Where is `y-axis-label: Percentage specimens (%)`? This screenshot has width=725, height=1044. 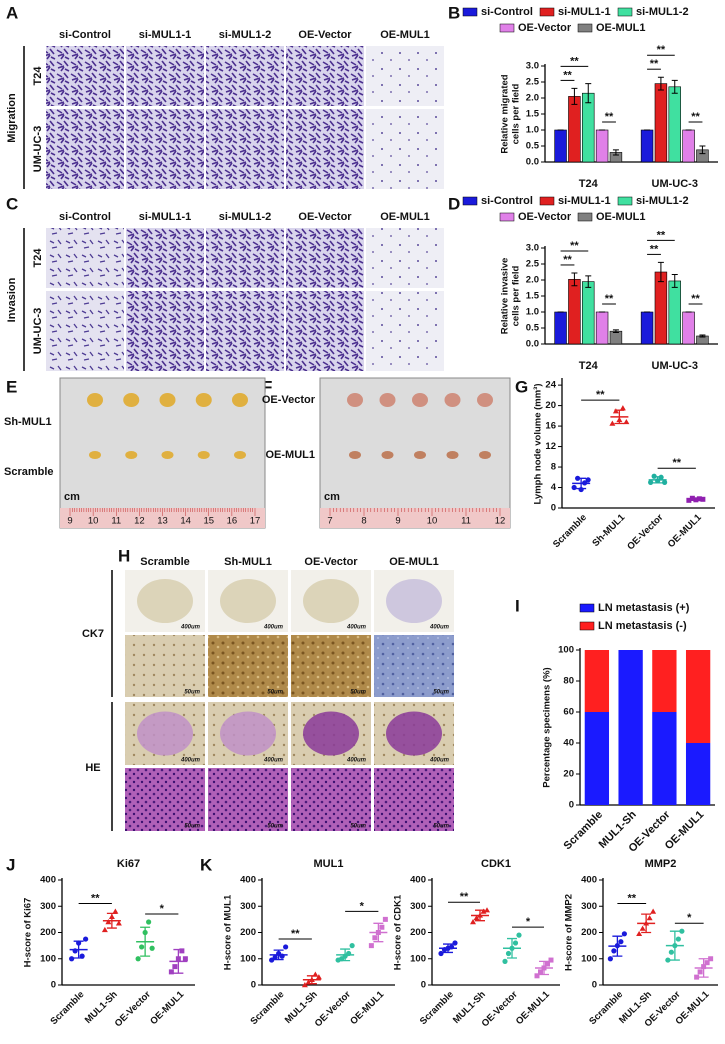 y-axis-label: Percentage specimens (%) is located at coordinates (547, 727).